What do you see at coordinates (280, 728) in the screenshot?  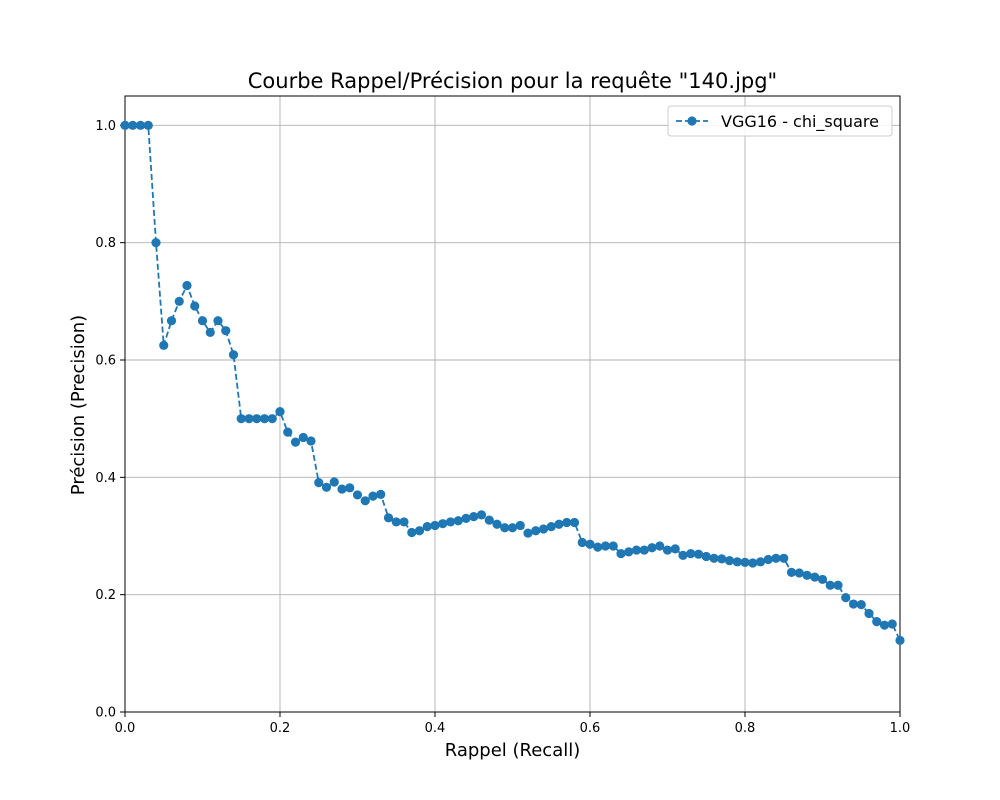 I see `x-tick-label: 0.2` at bounding box center [280, 728].